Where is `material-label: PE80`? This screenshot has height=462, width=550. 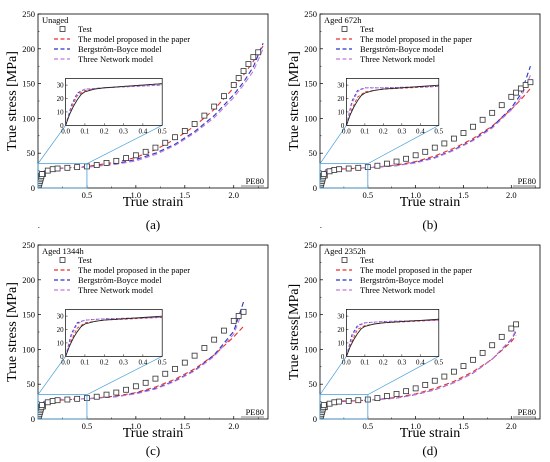
material-label: PE80 is located at coordinates (527, 412).